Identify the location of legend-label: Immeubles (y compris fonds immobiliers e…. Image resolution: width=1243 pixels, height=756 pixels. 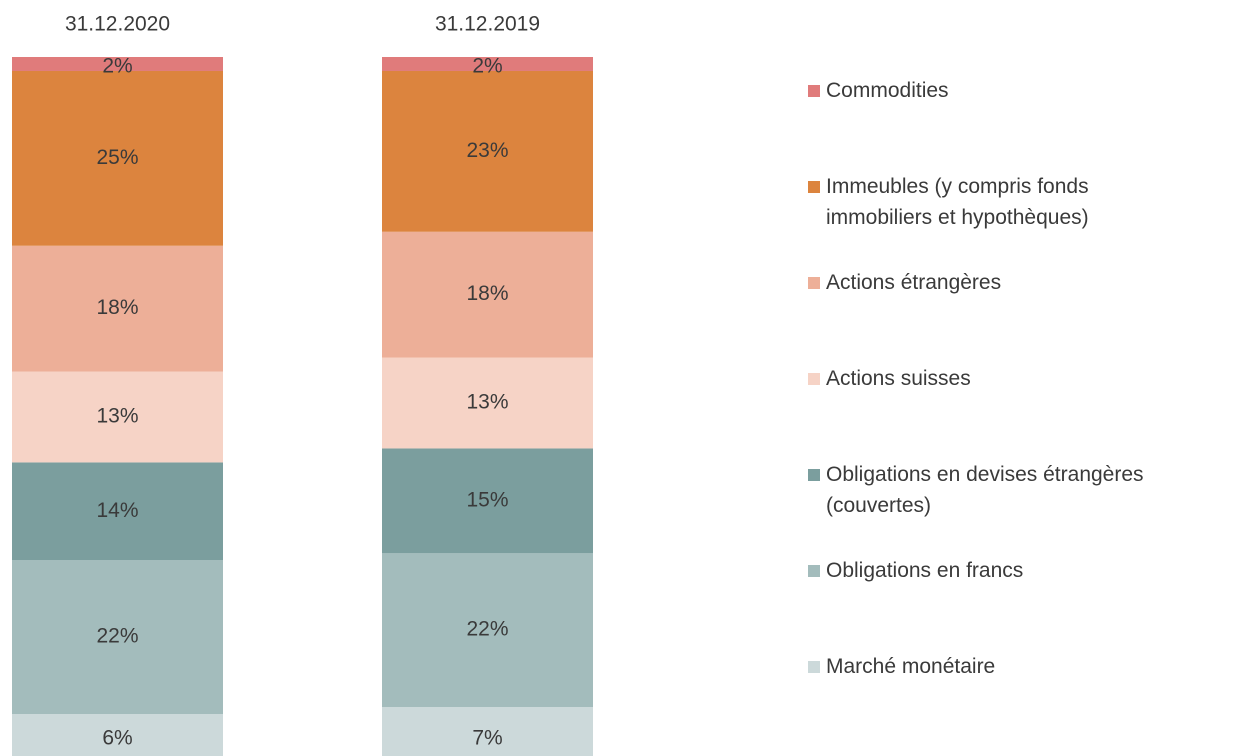
(957, 202).